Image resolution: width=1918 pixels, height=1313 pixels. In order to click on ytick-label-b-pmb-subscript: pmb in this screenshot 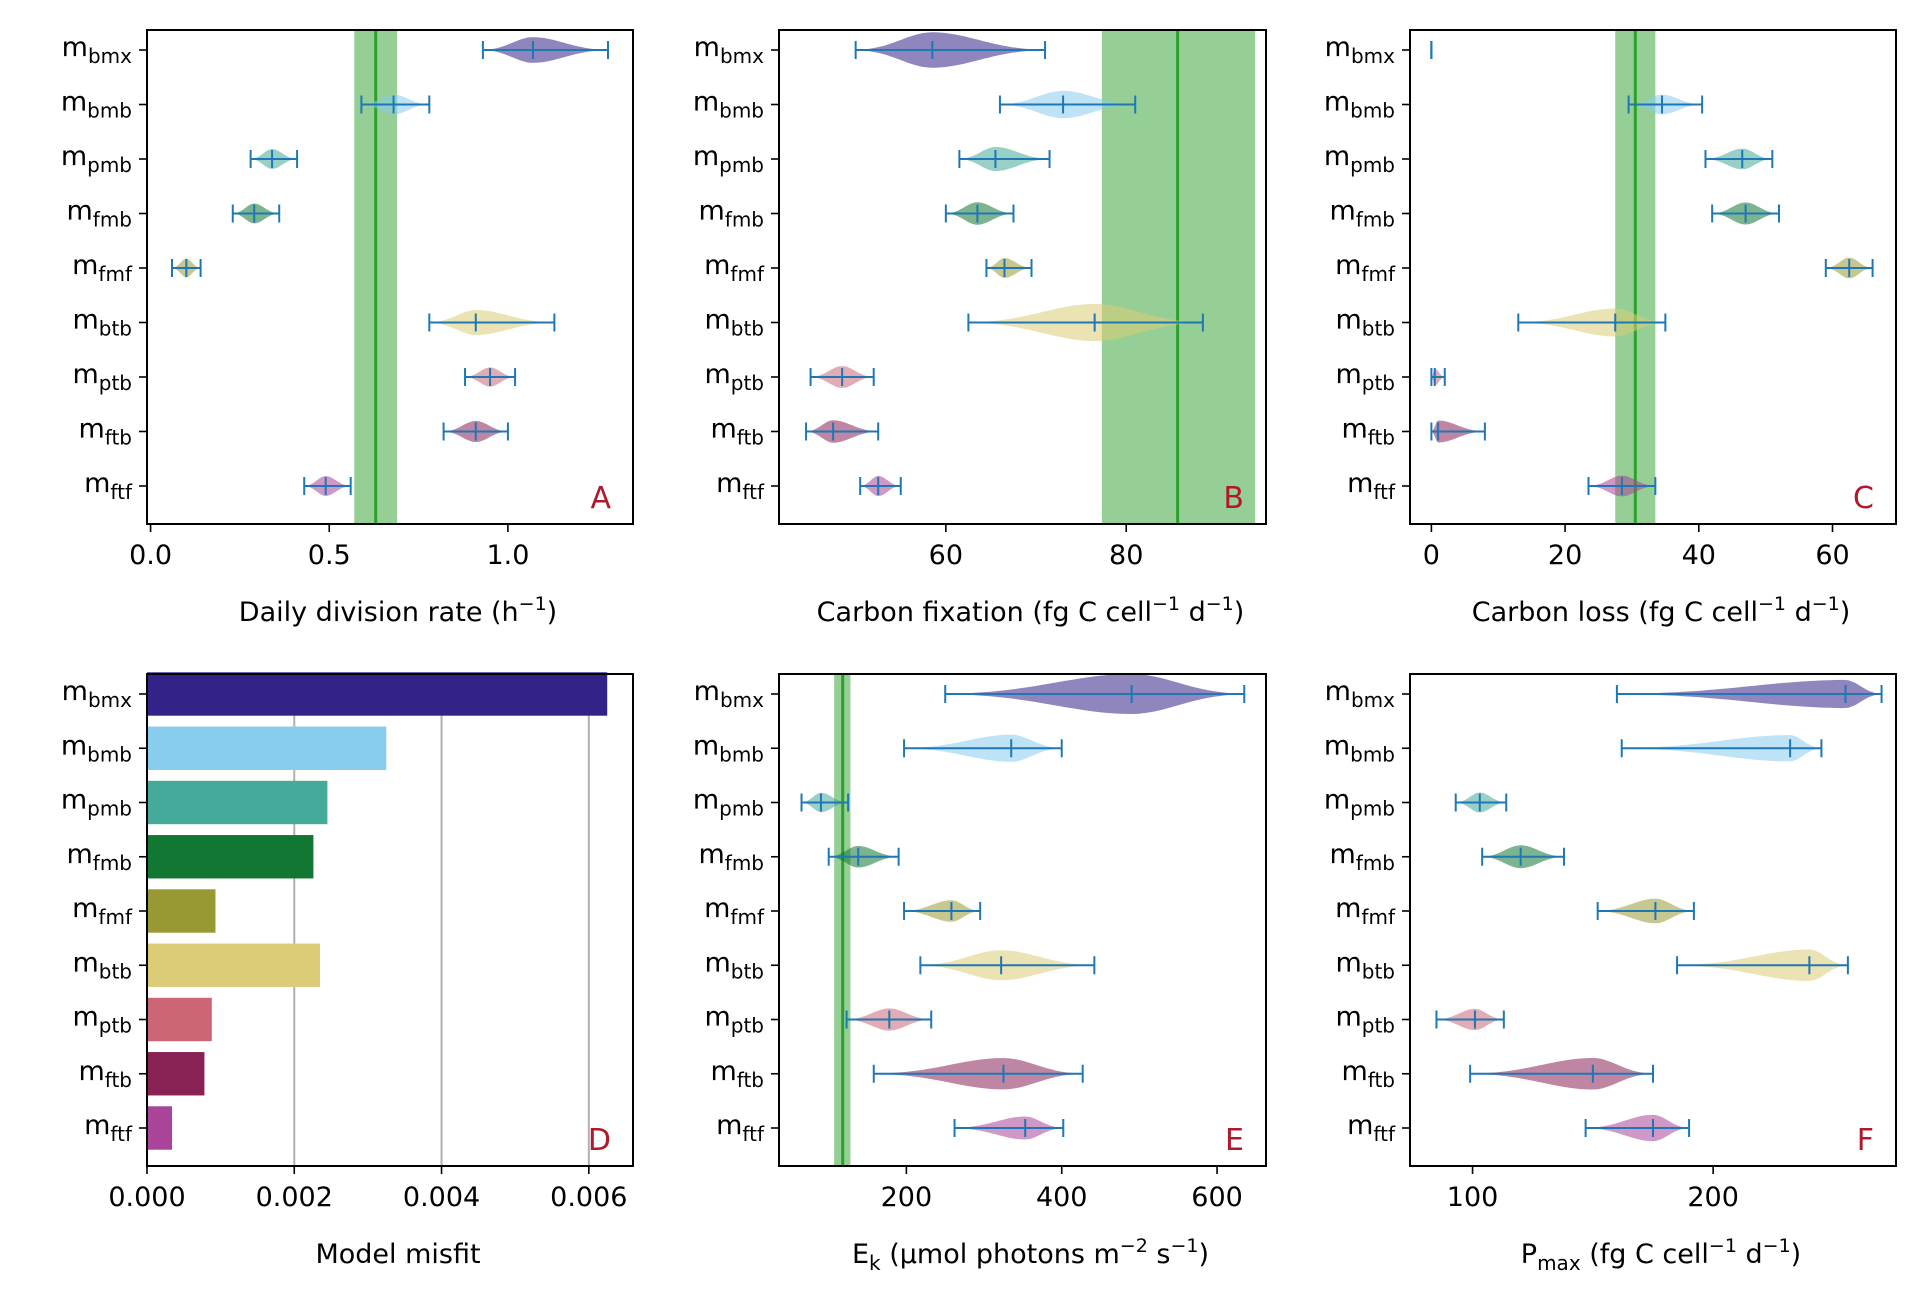, I will do `click(741, 165)`.